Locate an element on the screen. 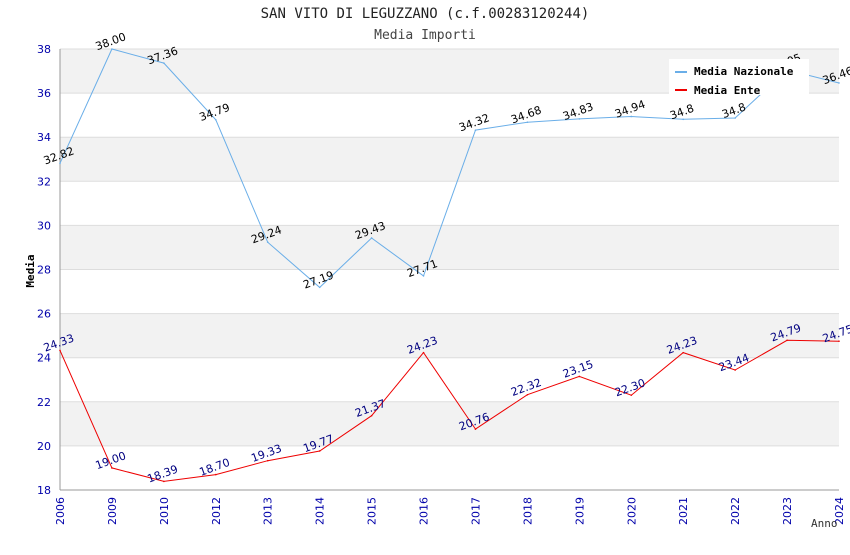 The height and width of the screenshot is (555, 850). y-tick-label: 30 is located at coordinates (44, 225).